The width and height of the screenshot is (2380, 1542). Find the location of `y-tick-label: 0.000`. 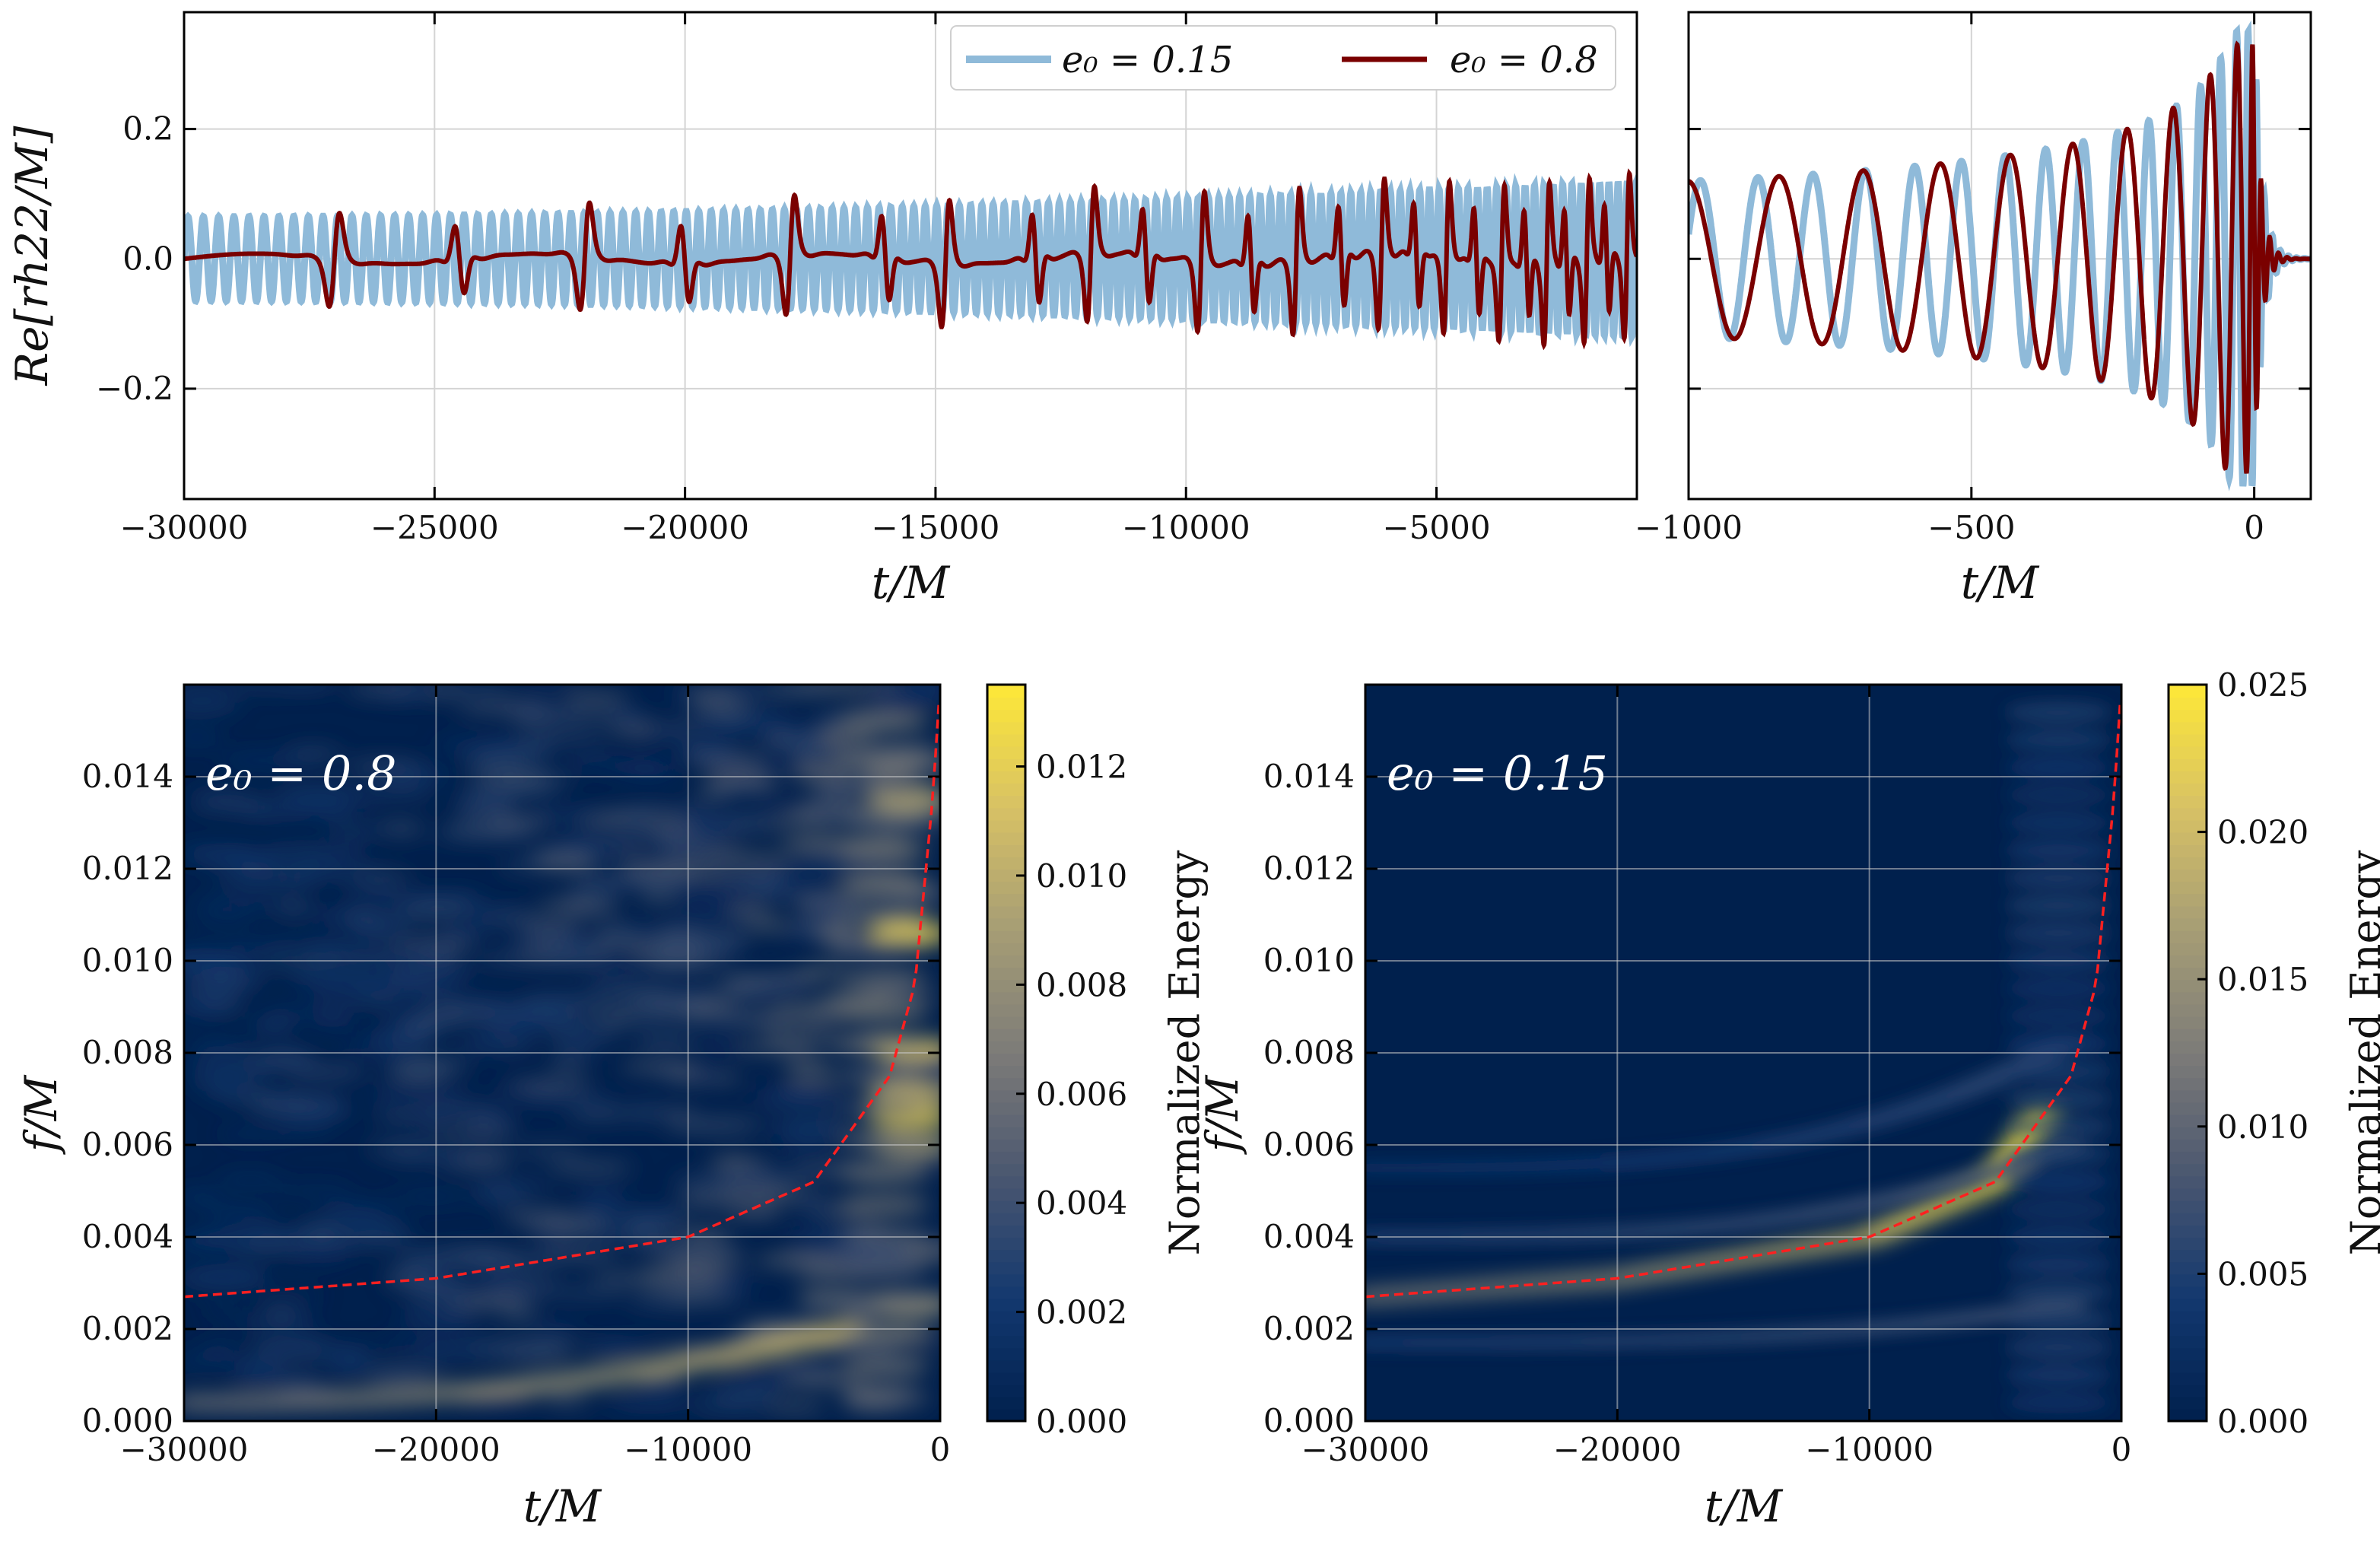

y-tick-label: 0.000 is located at coordinates (1309, 1420).